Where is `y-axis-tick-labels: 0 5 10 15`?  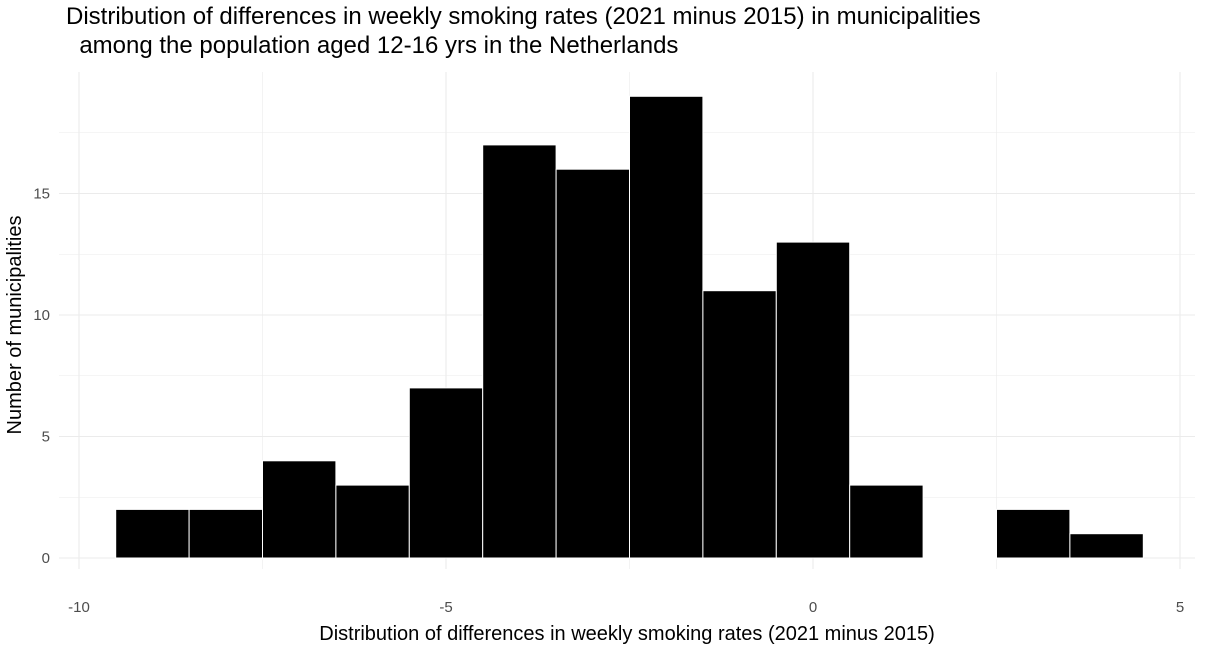 y-axis-tick-labels: 0 5 10 15 is located at coordinates (41, 377).